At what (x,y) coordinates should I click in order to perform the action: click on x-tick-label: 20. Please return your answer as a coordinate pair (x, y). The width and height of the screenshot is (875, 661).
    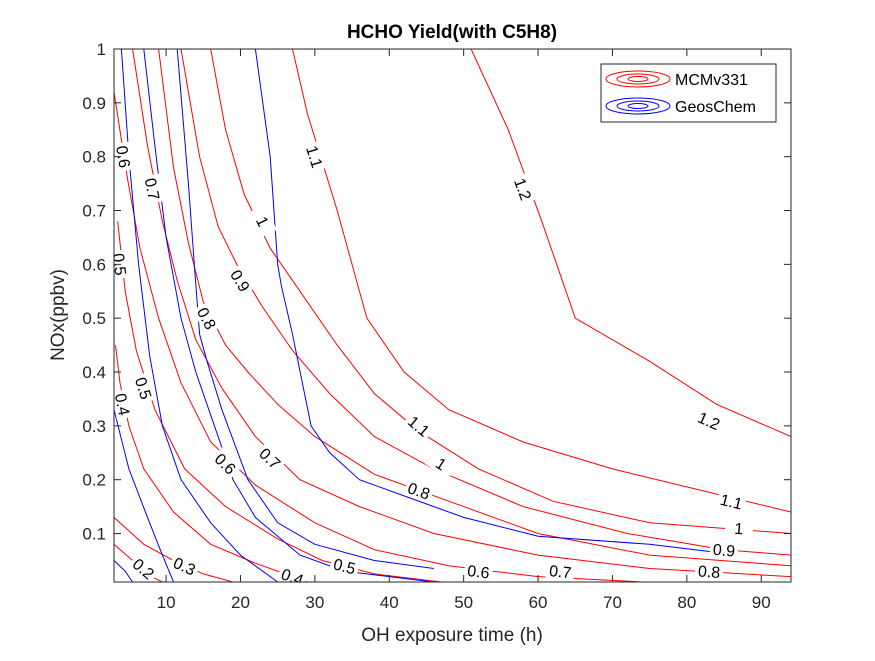
    Looking at the image, I should click on (240, 602).